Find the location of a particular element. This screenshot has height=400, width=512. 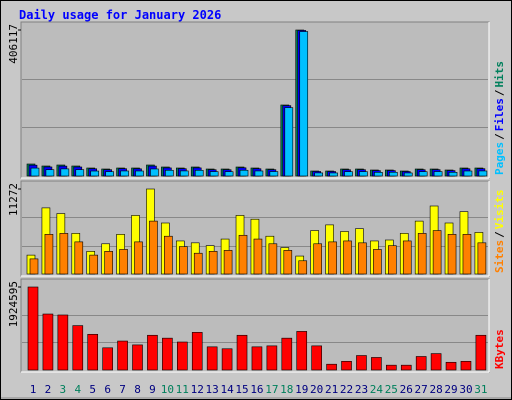

legend-entry: Files is located at coordinates (499, 114).